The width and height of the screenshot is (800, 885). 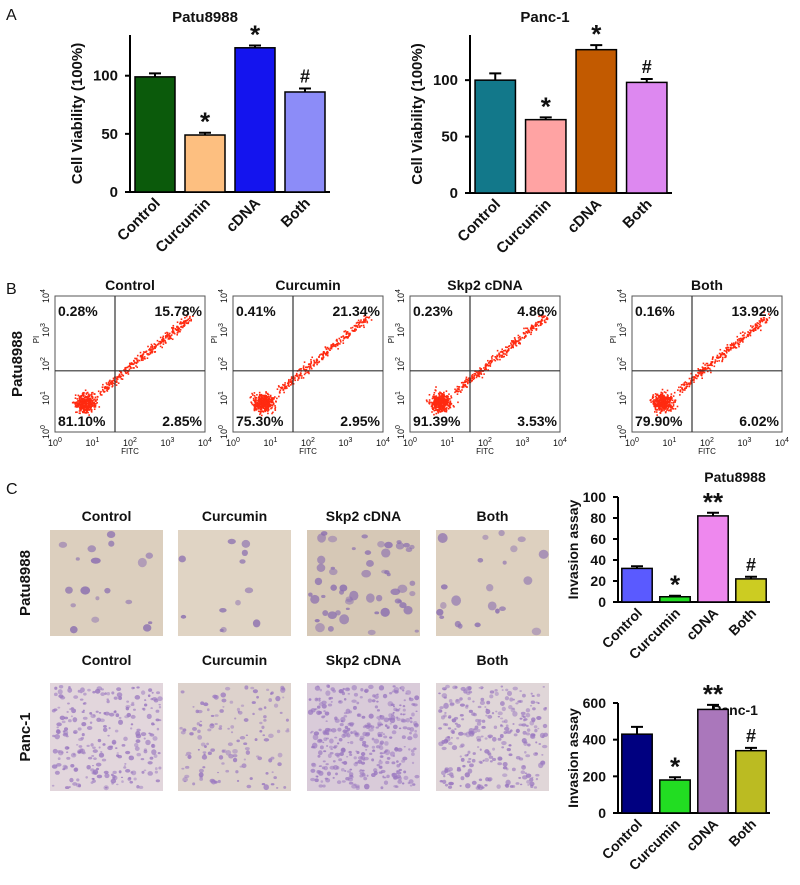 What do you see at coordinates (107, 738) in the screenshot?
I see `cell-stain` at bounding box center [107, 738].